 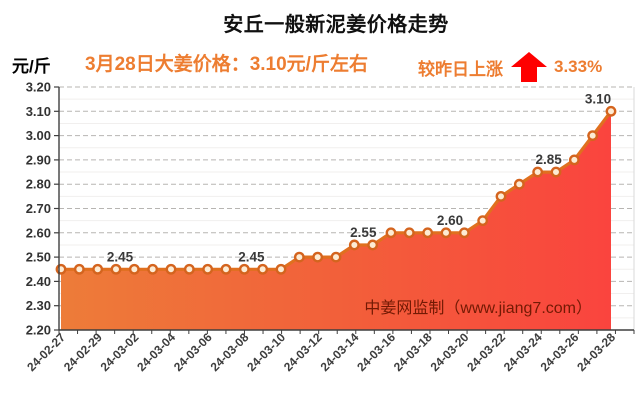 What do you see at coordinates (413, 352) in the screenshot?
I see `x-axis-label: 24-03-18` at bounding box center [413, 352].